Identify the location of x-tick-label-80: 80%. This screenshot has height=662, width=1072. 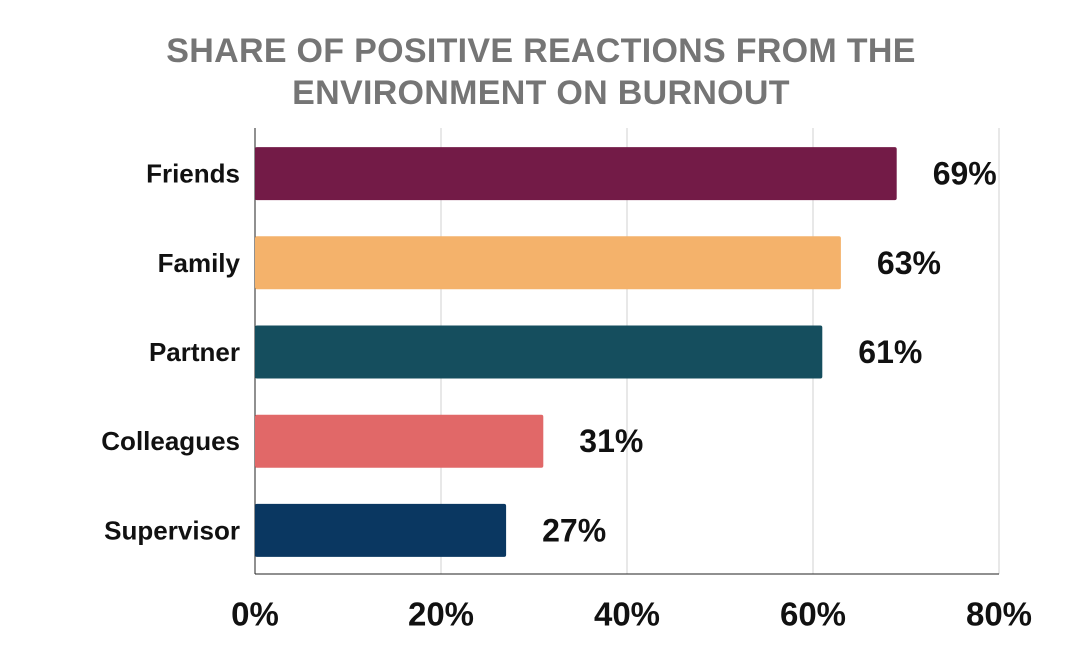
(999, 614).